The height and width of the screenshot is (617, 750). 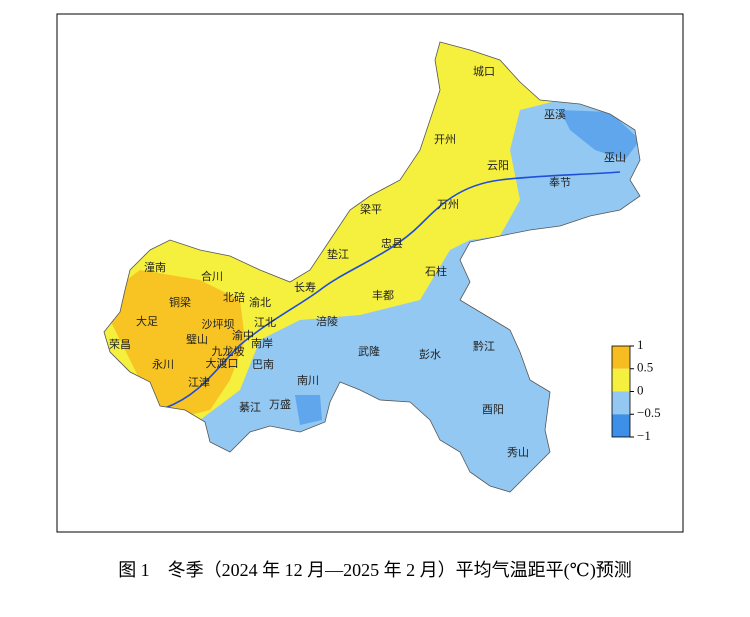 What do you see at coordinates (645, 367) in the screenshot?
I see `legend-tick-label: 0.5` at bounding box center [645, 367].